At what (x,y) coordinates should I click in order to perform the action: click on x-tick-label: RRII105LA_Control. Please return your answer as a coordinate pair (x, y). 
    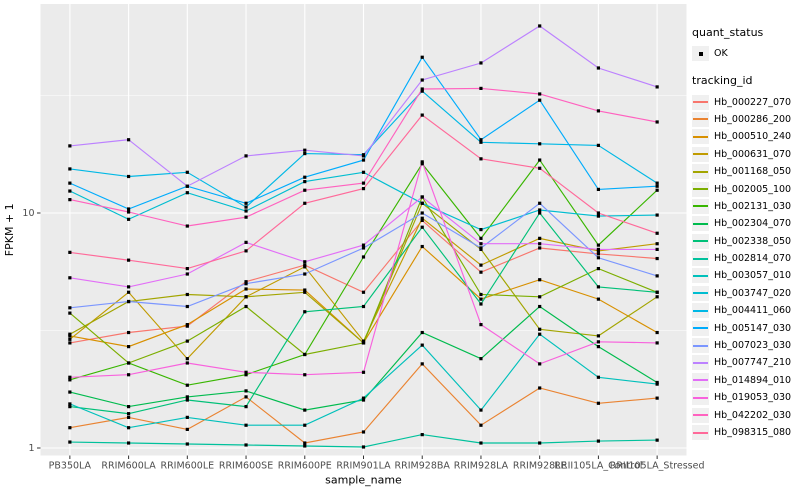
    Looking at the image, I should click on (598, 466).